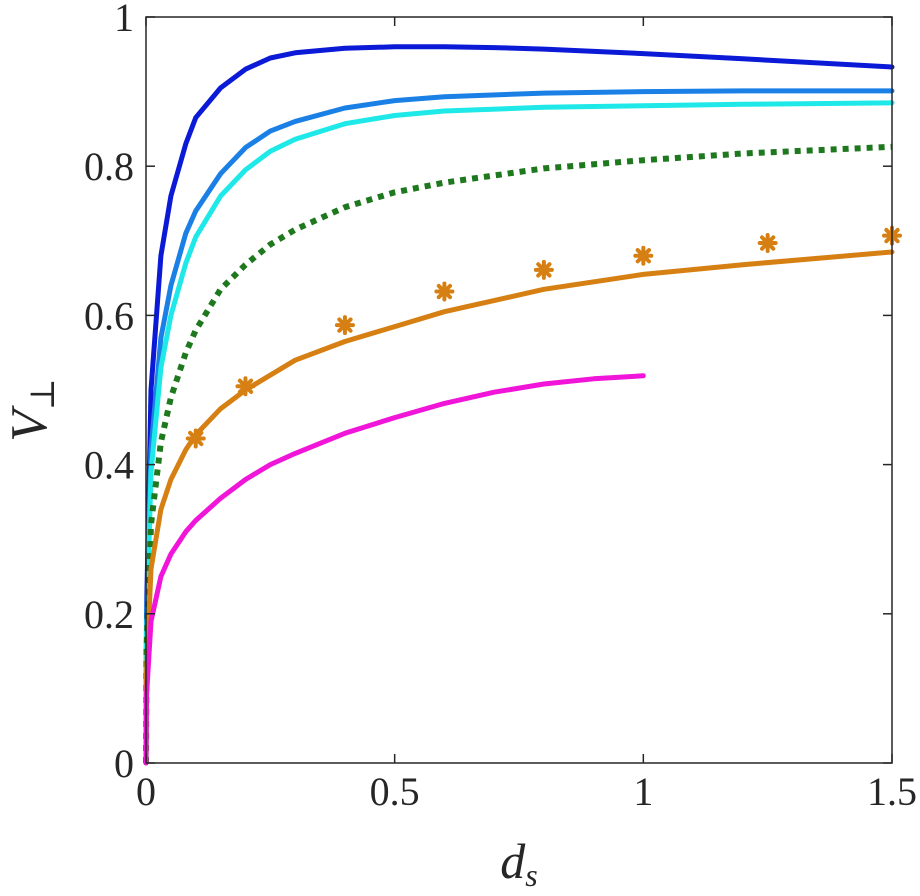 Image resolution: width=920 pixels, height=896 pixels. I want to click on x-tick-label: 1, so click(643, 791).